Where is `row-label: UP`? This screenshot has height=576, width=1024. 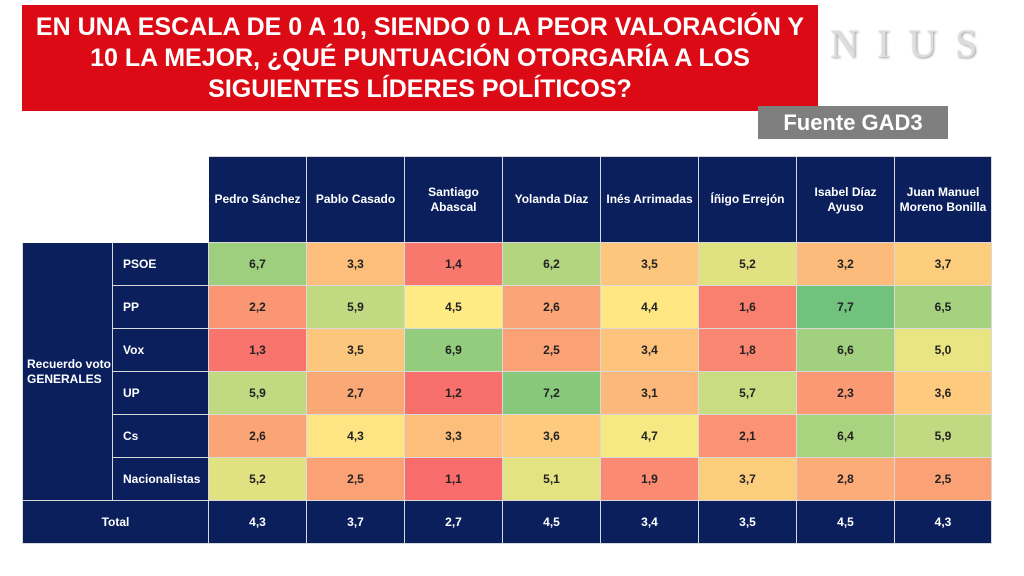
row-label: UP is located at coordinates (161, 393).